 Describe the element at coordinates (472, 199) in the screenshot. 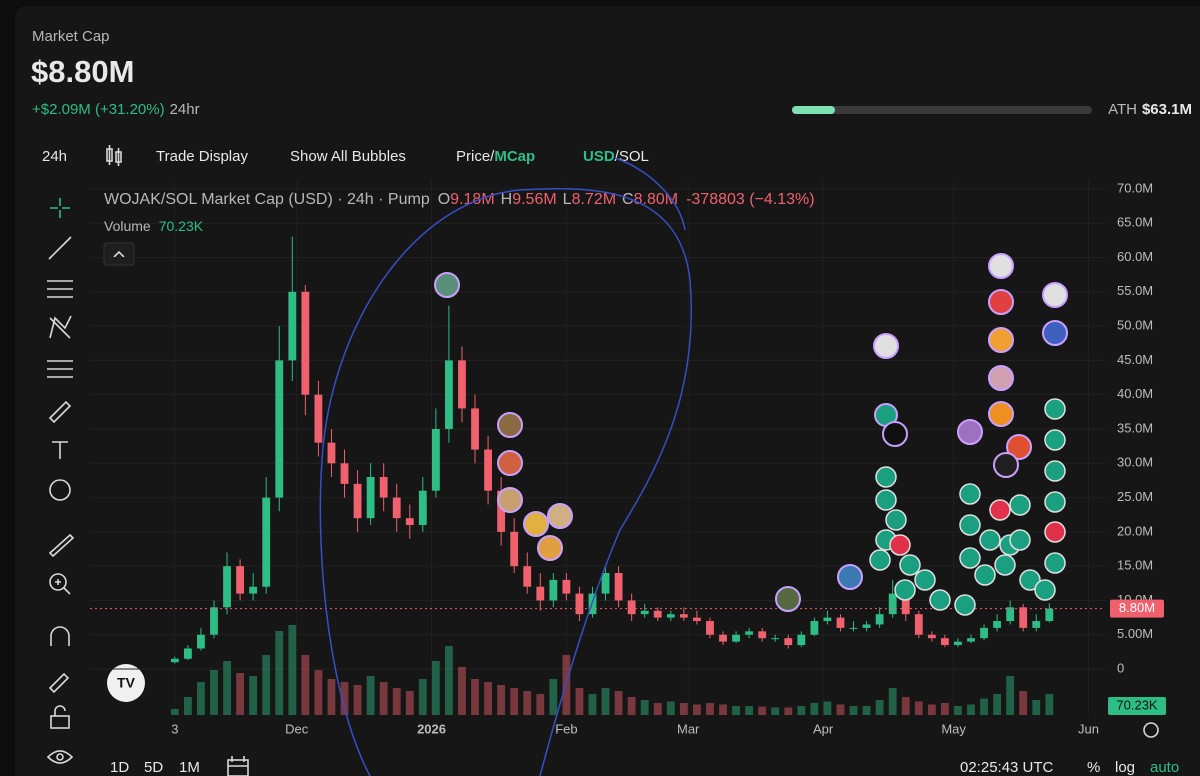

I see `ohlc-value: 9.18M` at that location.